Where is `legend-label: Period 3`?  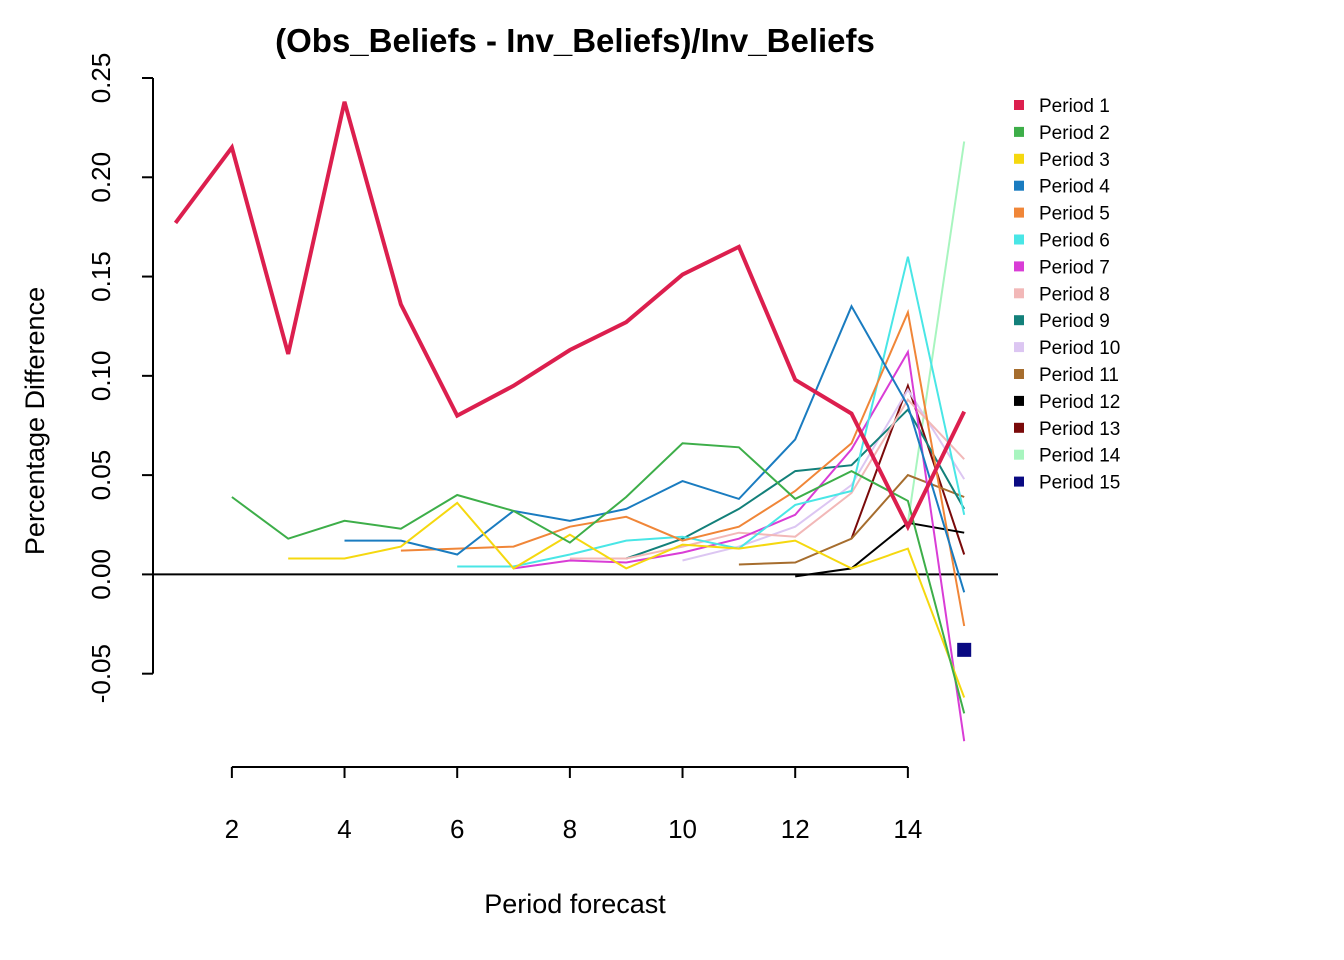 legend-label: Period 3 is located at coordinates (1074, 160).